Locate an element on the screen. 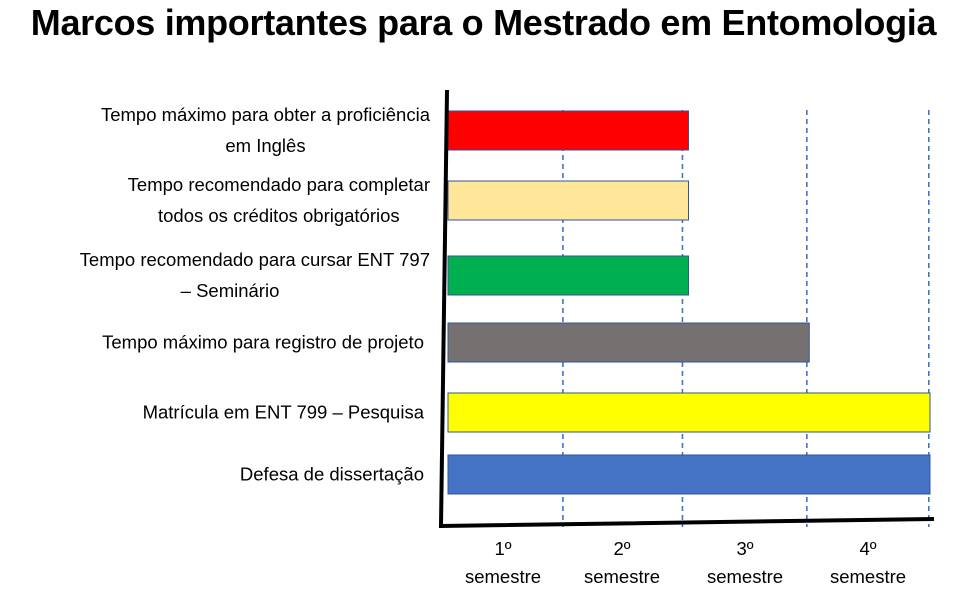 This screenshot has height=589, width=967. category-label-2-line-1: Tempo recomendado para completar is located at coordinates (279, 184).